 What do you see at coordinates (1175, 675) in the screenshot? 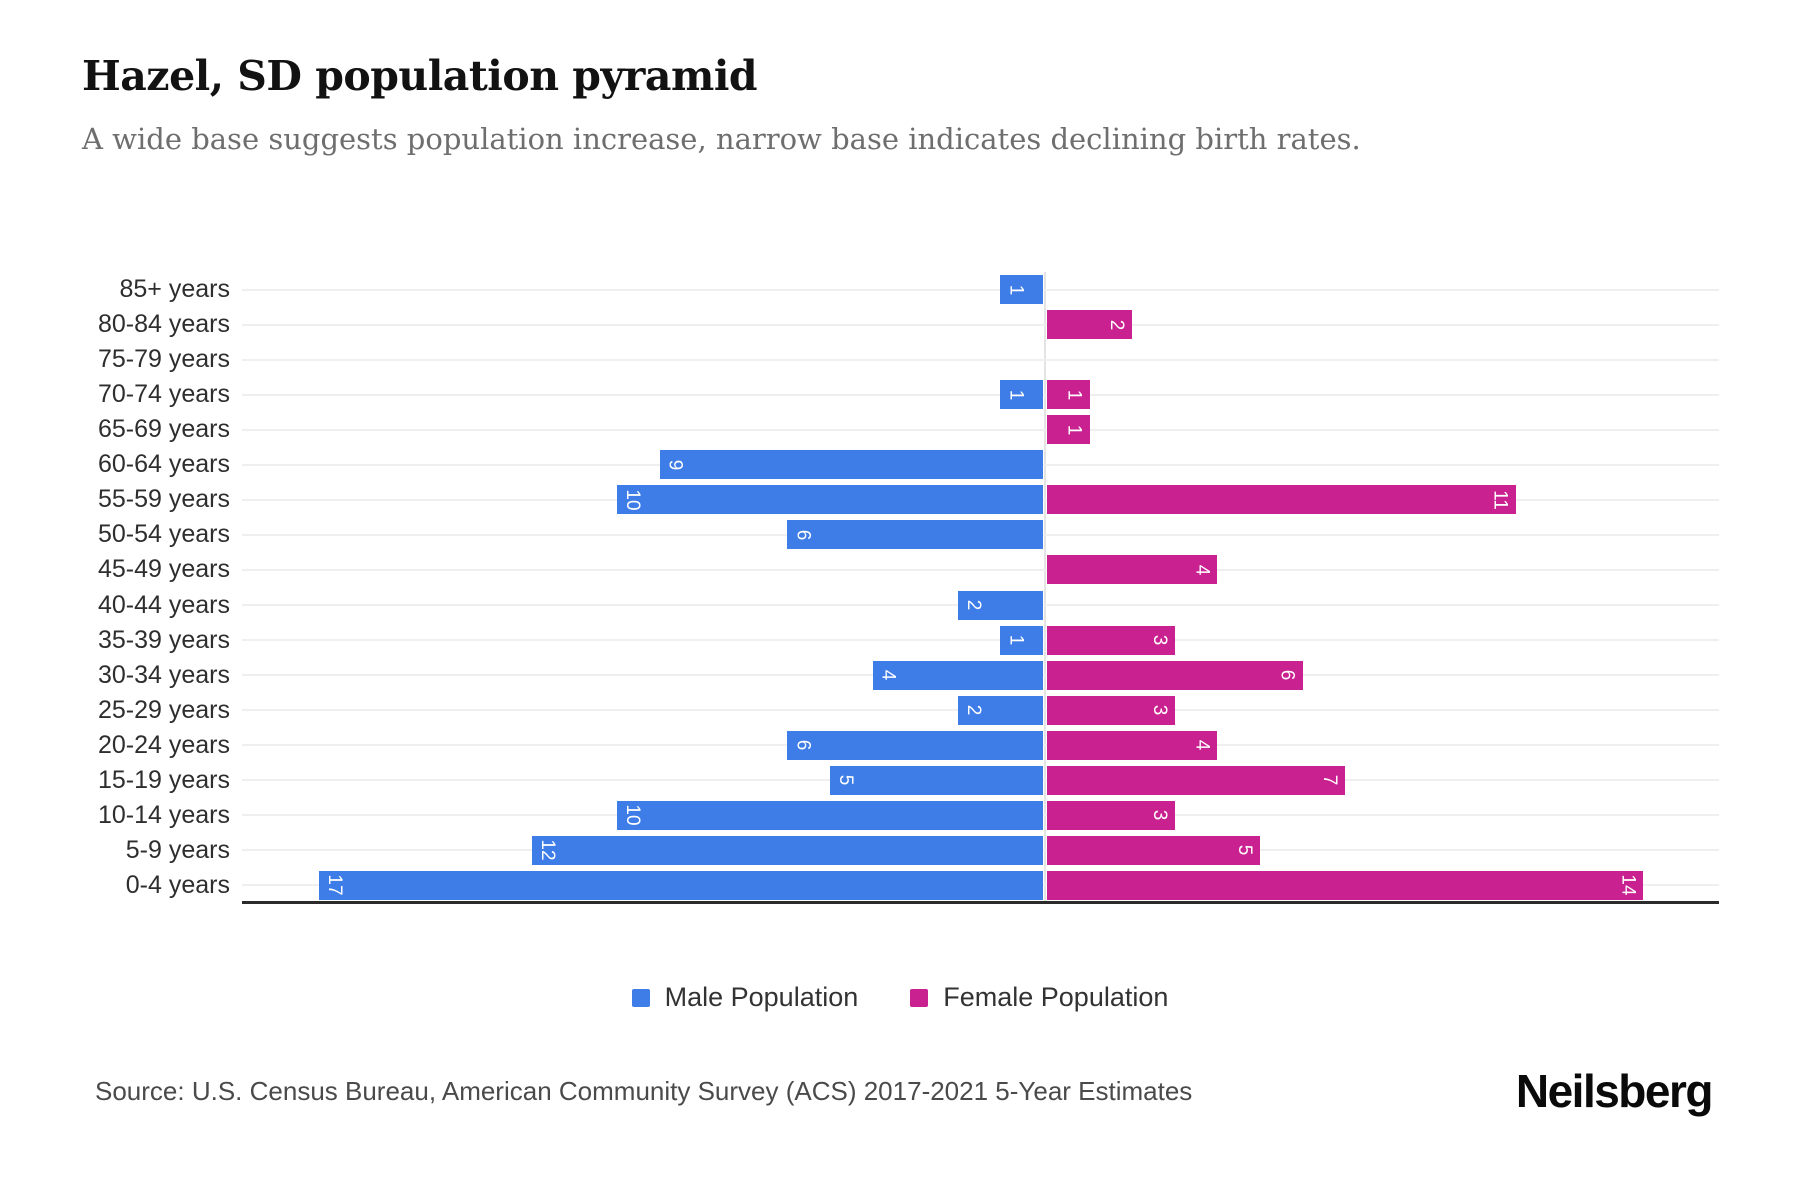
I see `female-bar: 6` at bounding box center [1175, 675].